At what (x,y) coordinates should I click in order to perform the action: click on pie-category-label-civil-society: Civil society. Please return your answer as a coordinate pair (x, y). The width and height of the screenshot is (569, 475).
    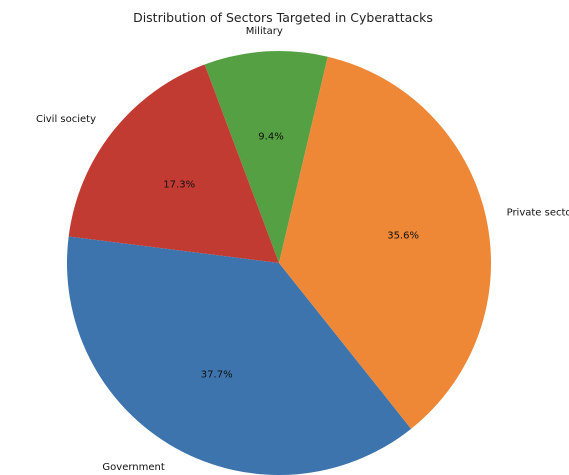
    Looking at the image, I should click on (66, 119).